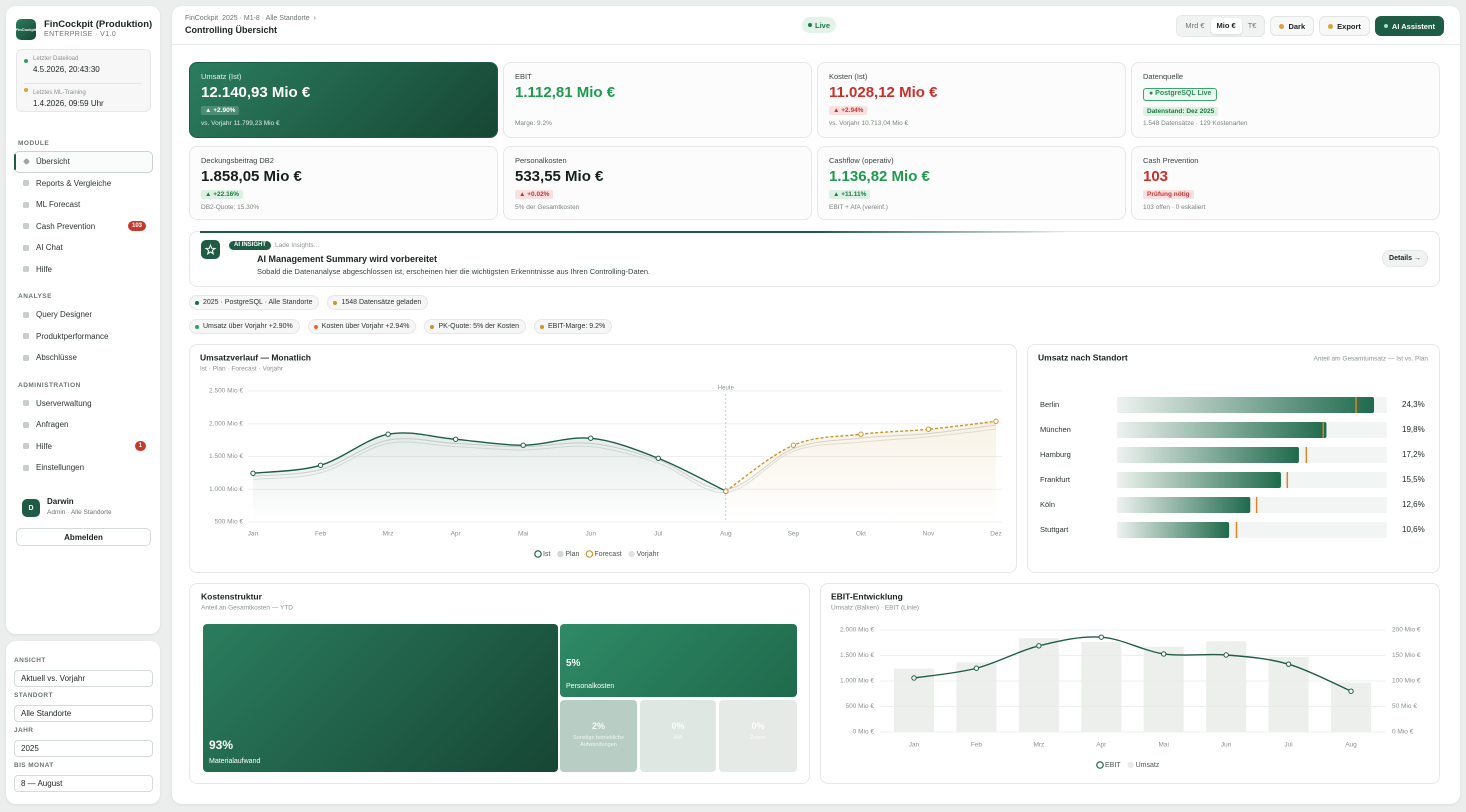 Image resolution: width=1466 pixels, height=812 pixels. I want to click on nav-item: Anfragen, so click(83, 425).